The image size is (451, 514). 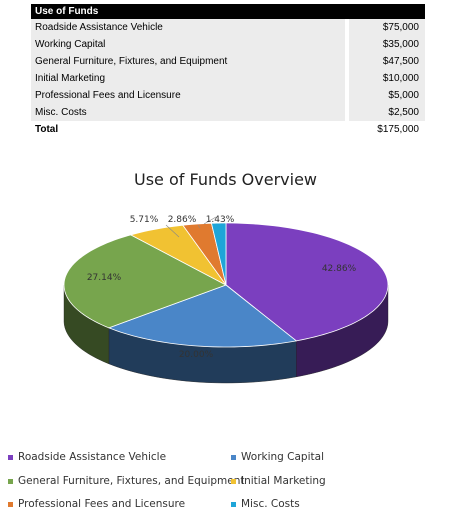 What do you see at coordinates (220, 220) in the screenshot?
I see `data-label: 1.43%` at bounding box center [220, 220].